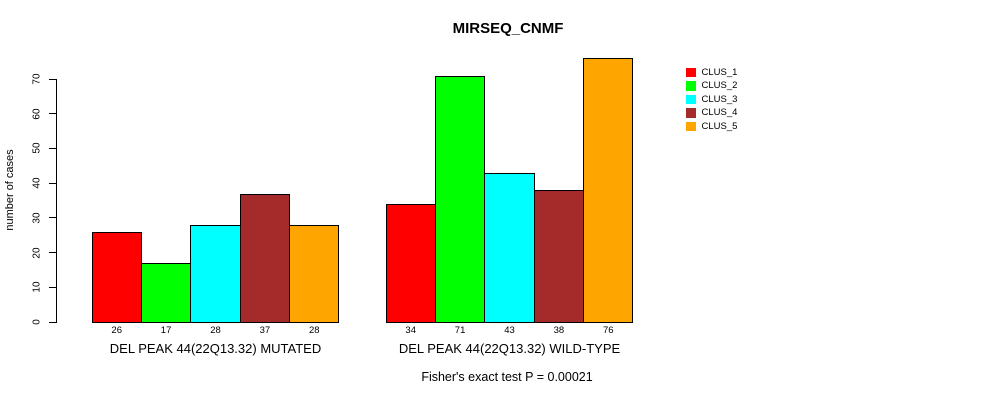  I want to click on legend-item-clus_3: CLUS_3, so click(711, 99).